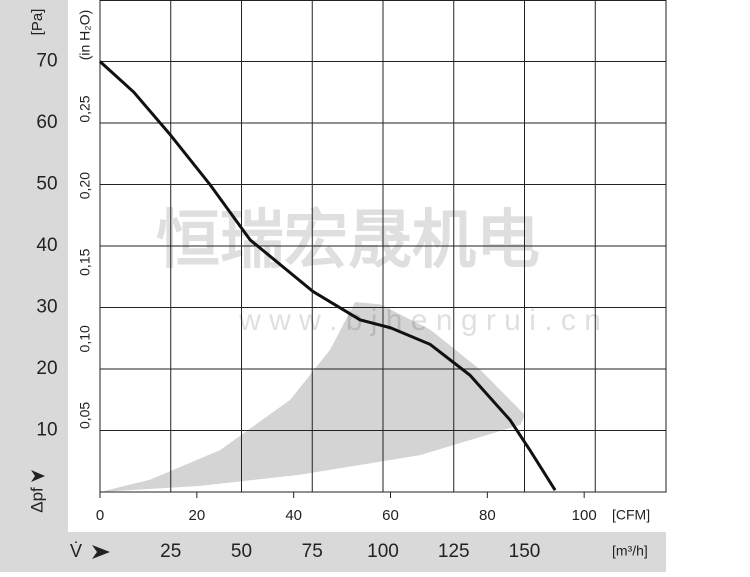 The height and width of the screenshot is (577, 750). Describe the element at coordinates (312, 551) in the screenshot. I see `x2-tick-label: 75` at that location.